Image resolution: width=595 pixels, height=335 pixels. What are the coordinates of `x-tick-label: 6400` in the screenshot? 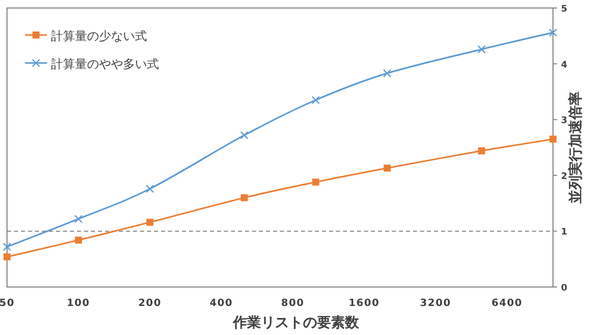 It's located at (507, 303).